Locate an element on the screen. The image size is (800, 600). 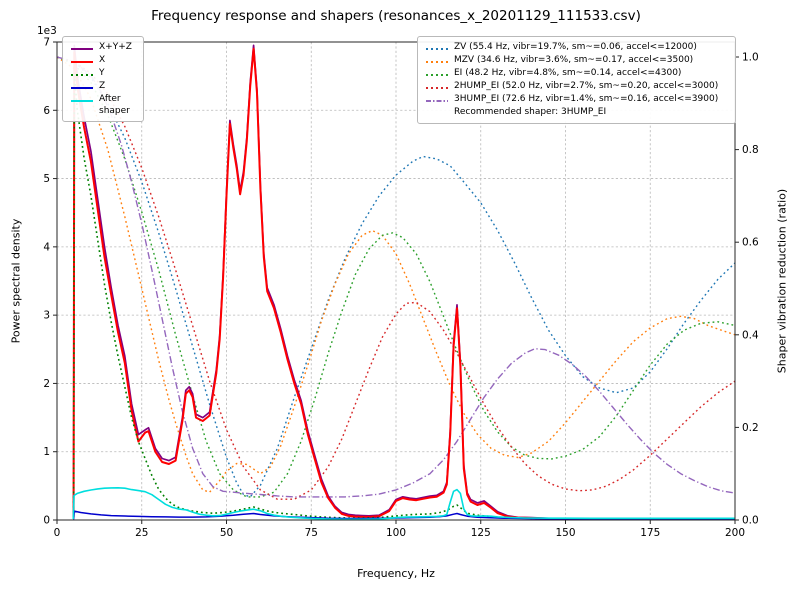
y-left-tick-label: 1 is located at coordinates (46, 452).